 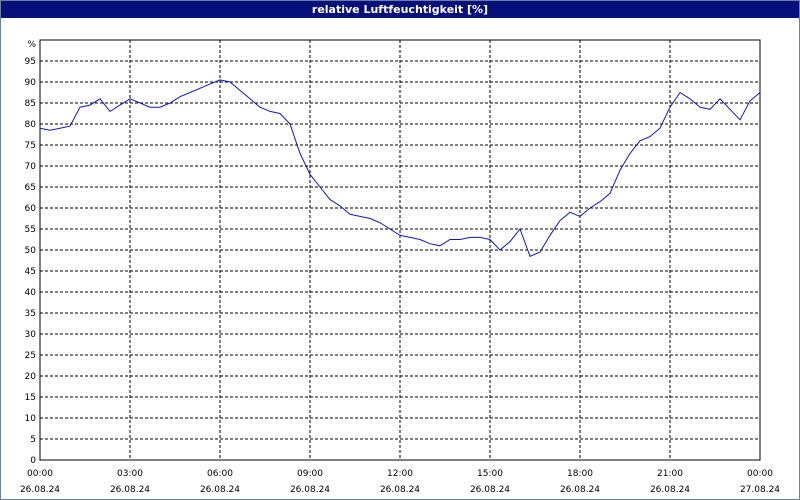 I want to click on y-tick-label: 65, so click(x=30, y=188).